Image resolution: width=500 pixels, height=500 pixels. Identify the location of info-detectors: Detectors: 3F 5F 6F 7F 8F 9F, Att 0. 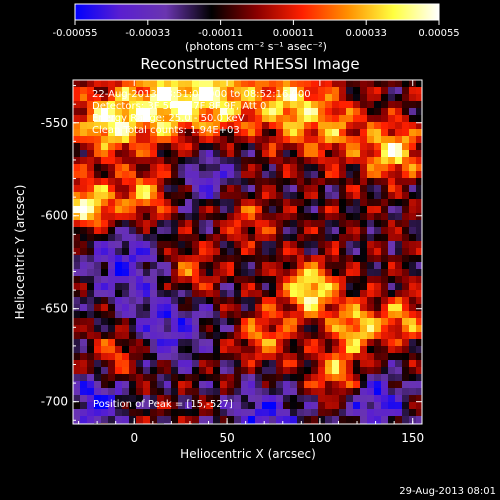
(179, 106).